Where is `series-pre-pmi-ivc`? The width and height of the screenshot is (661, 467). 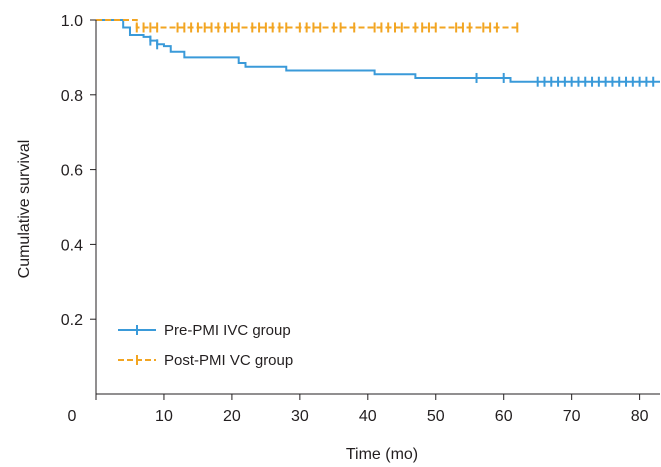 series-pre-pmi-ivc is located at coordinates (378, 53).